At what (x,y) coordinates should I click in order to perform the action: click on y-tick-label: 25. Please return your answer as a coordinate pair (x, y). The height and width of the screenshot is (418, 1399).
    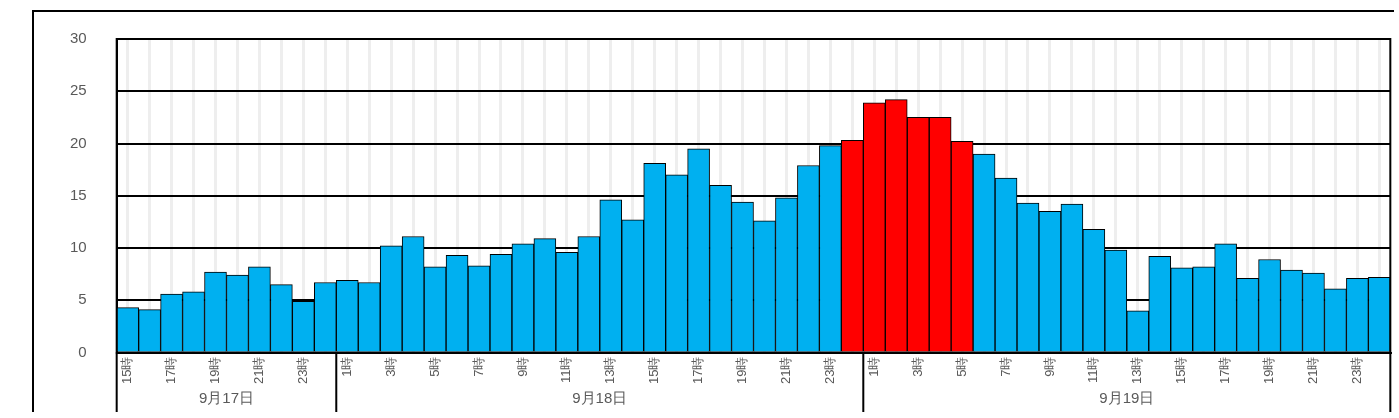
    Looking at the image, I should click on (78, 90).